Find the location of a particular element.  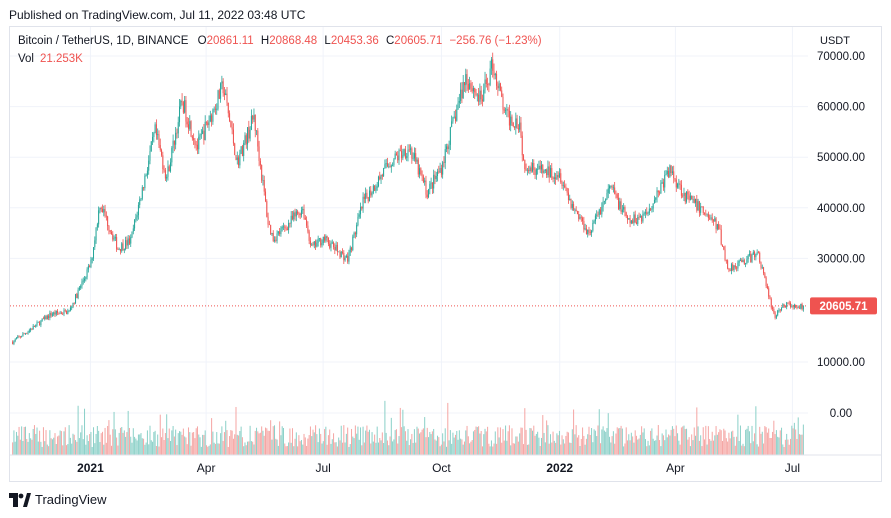

time-axis: 2021 Apr Jul Oct 2022 Apr Jul is located at coordinates (438, 468).